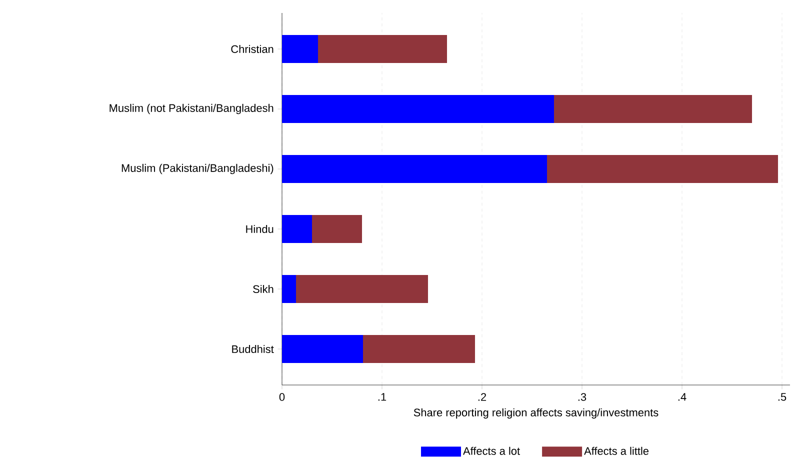 The image size is (792, 469). I want to click on legend-label: Affects a little, so click(616, 450).